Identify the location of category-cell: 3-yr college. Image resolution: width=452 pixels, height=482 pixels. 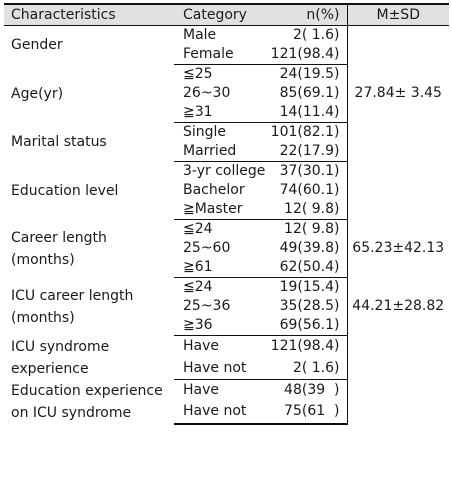
(224, 171).